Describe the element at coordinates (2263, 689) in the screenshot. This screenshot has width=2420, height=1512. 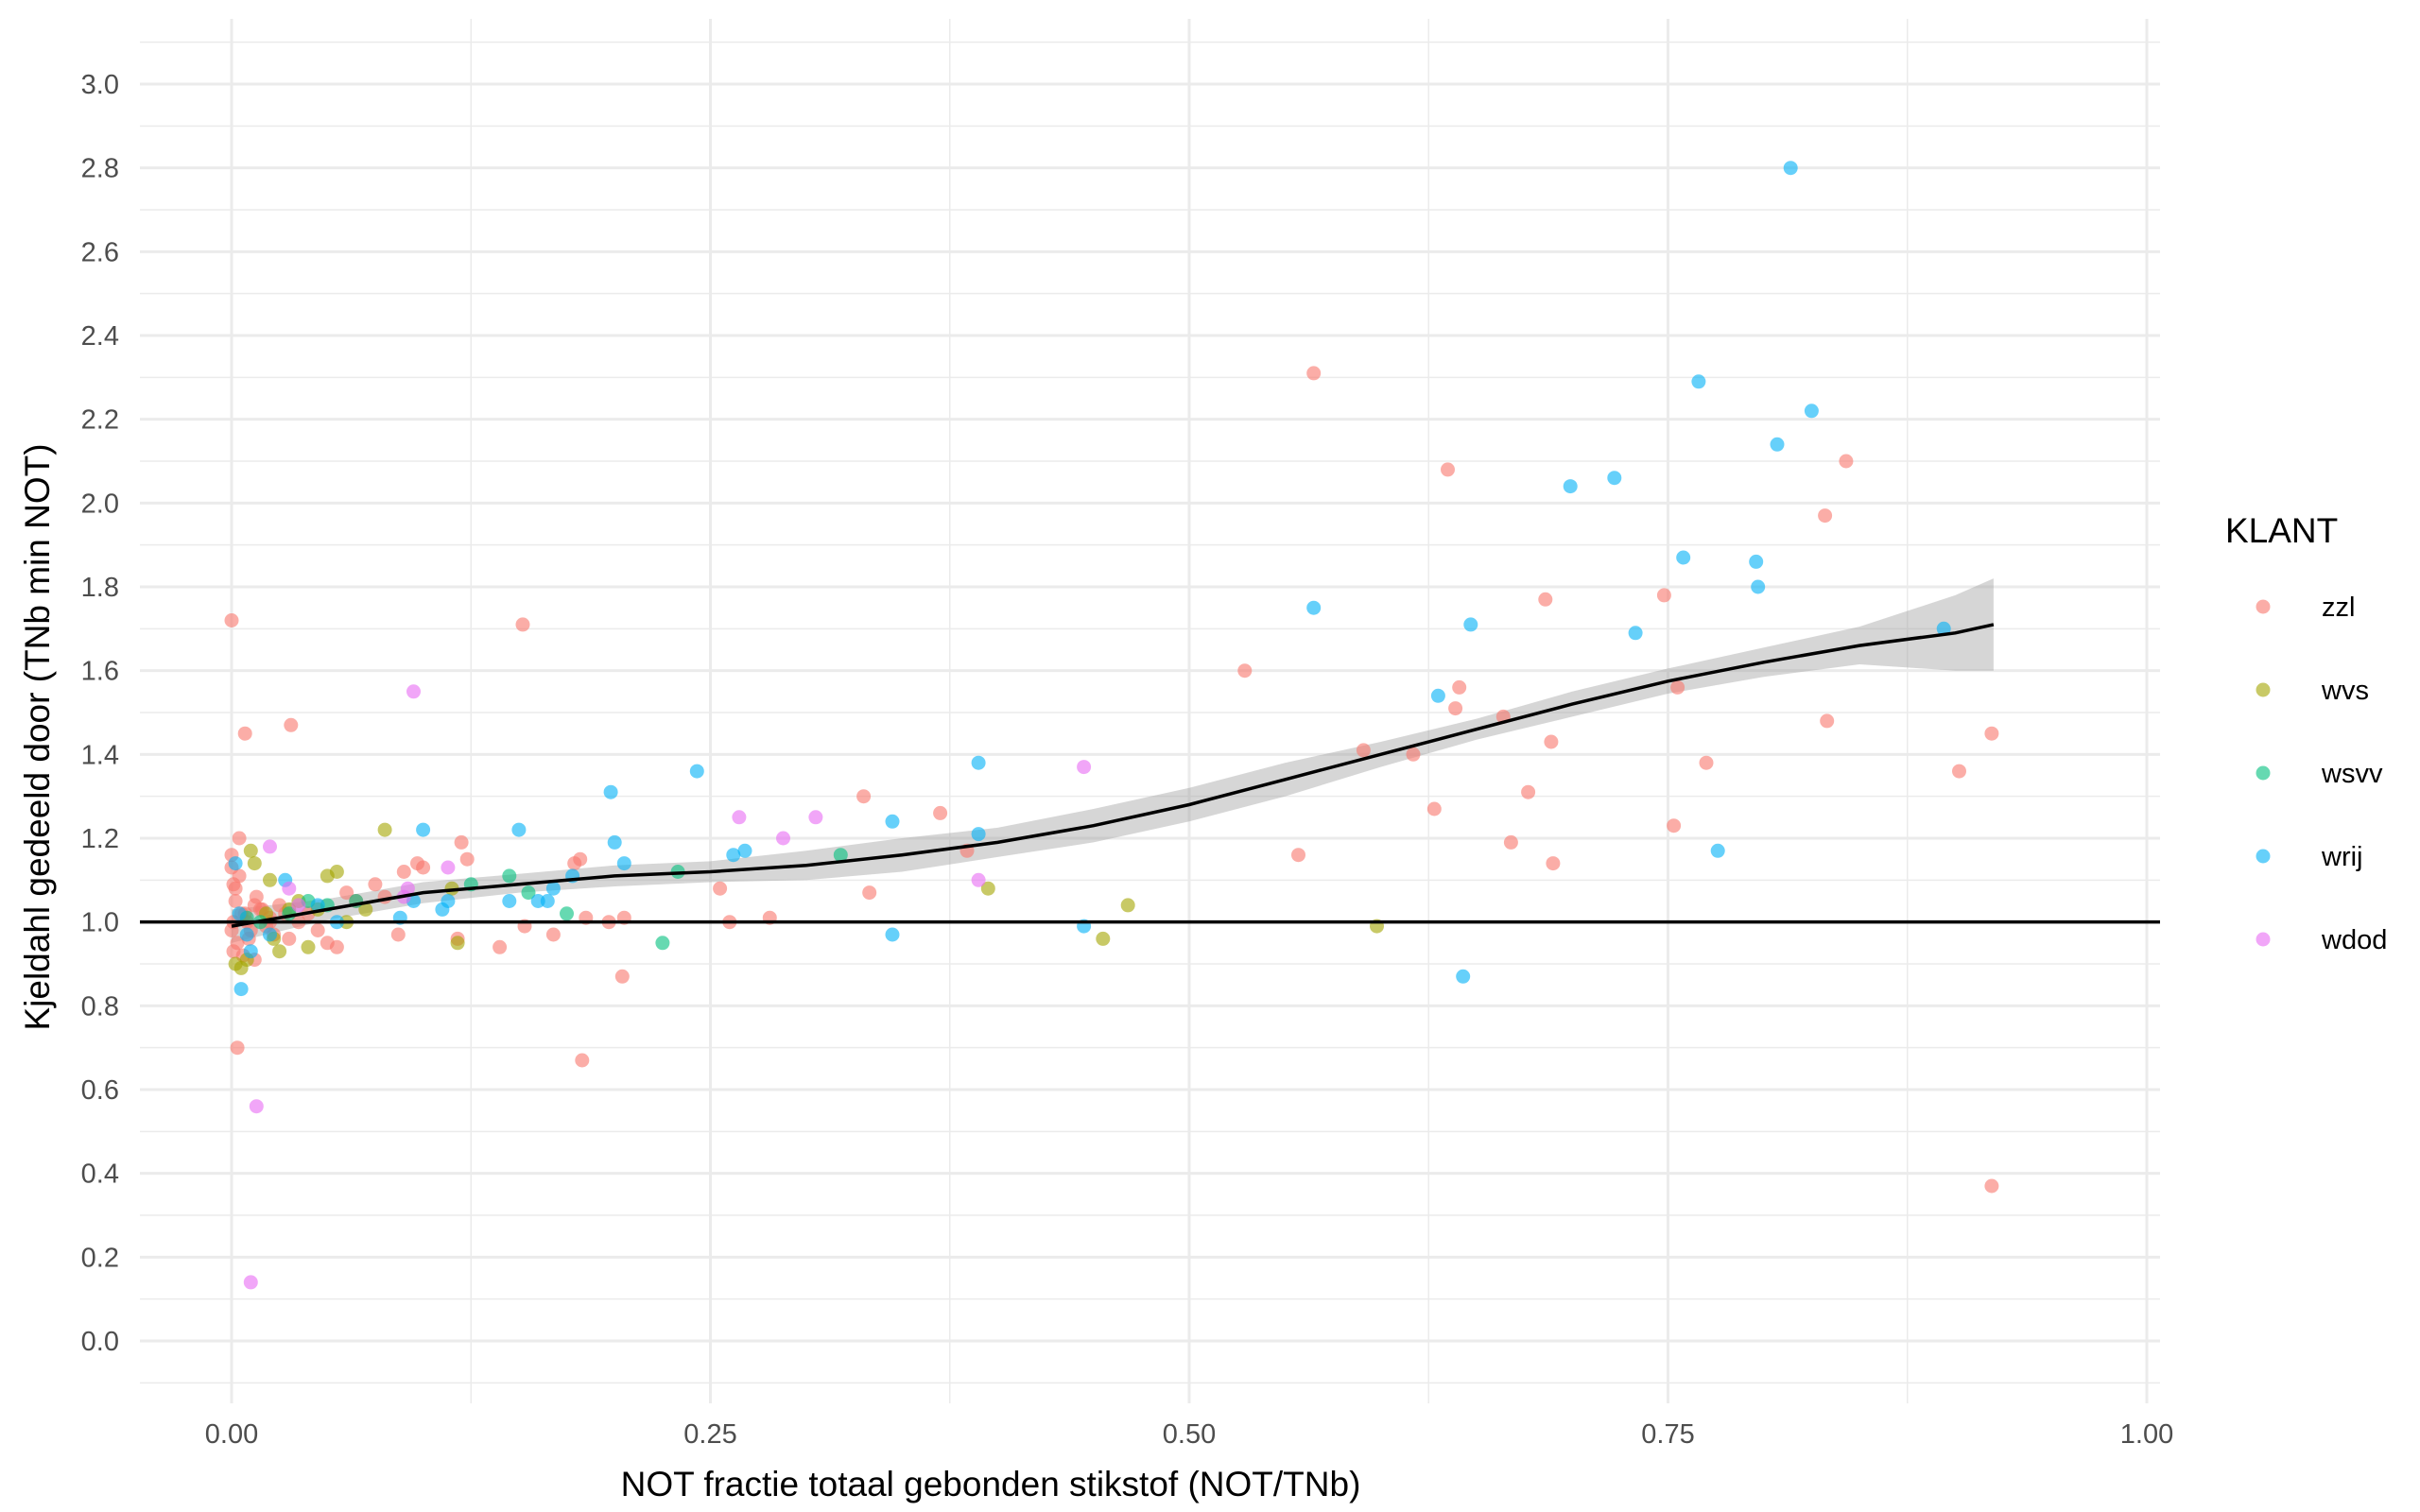
I see `legend-key-wvs` at that location.